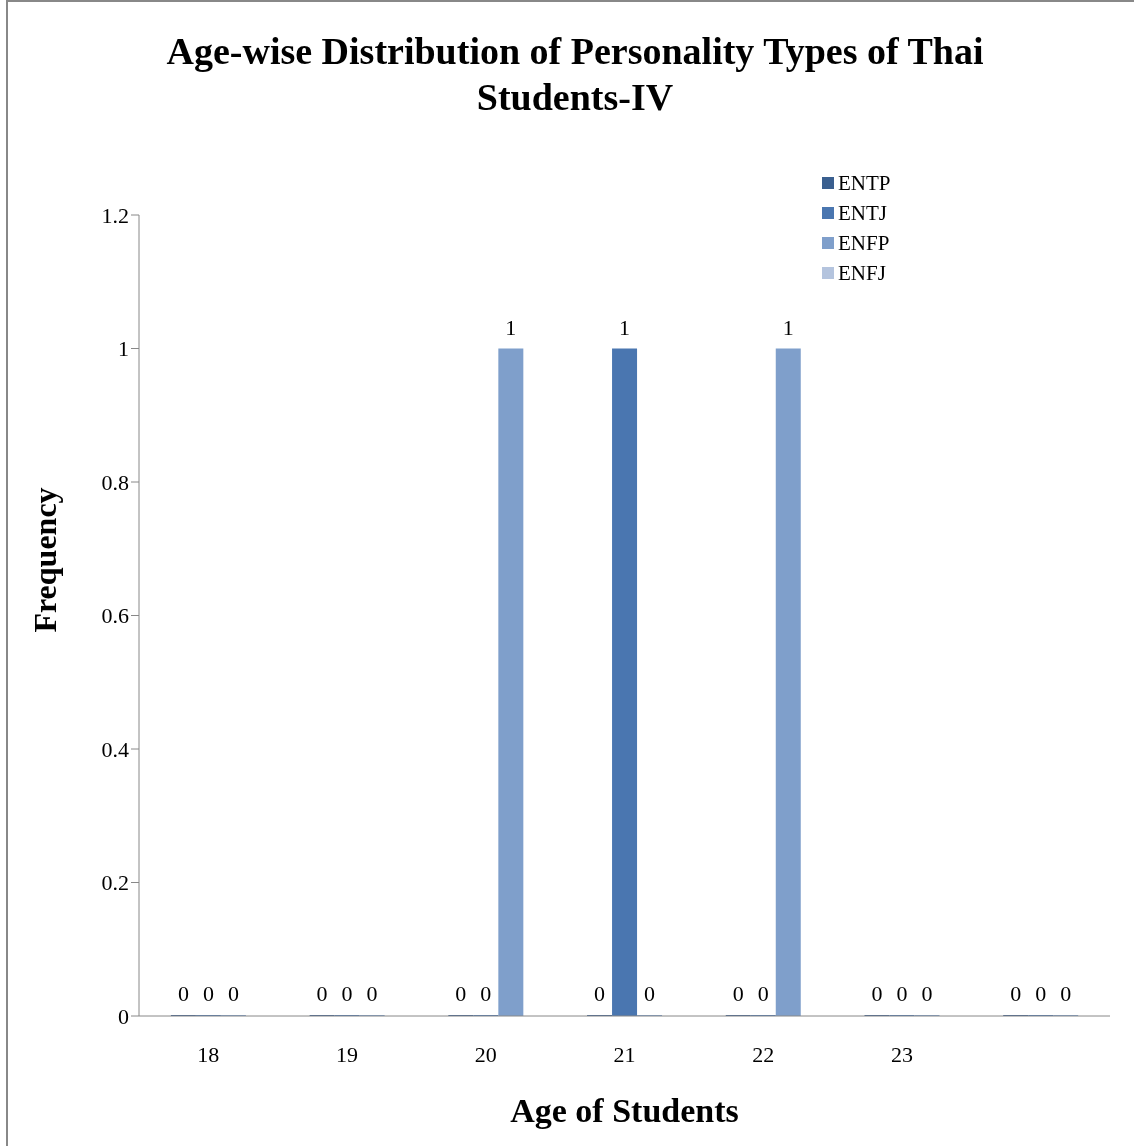 This screenshot has width=1134, height=1146. I want to click on x-tick-label: 20, so click(485, 1054).